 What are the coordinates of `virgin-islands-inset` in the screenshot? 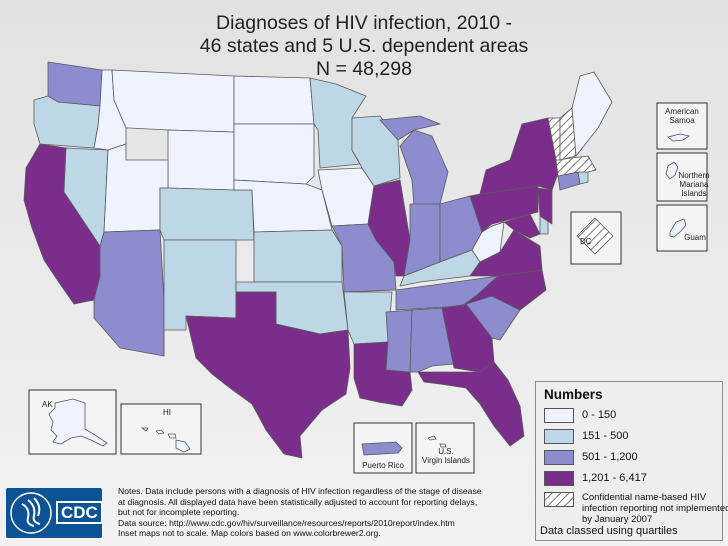 It's located at (445, 448).